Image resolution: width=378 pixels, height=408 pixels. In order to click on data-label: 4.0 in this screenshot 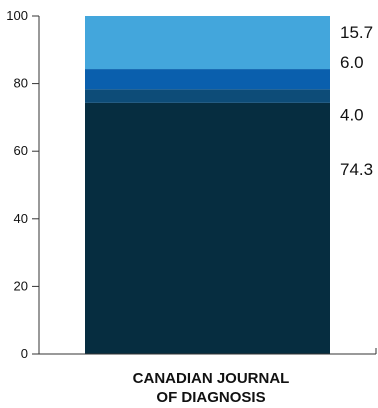, I will do `click(352, 114)`.